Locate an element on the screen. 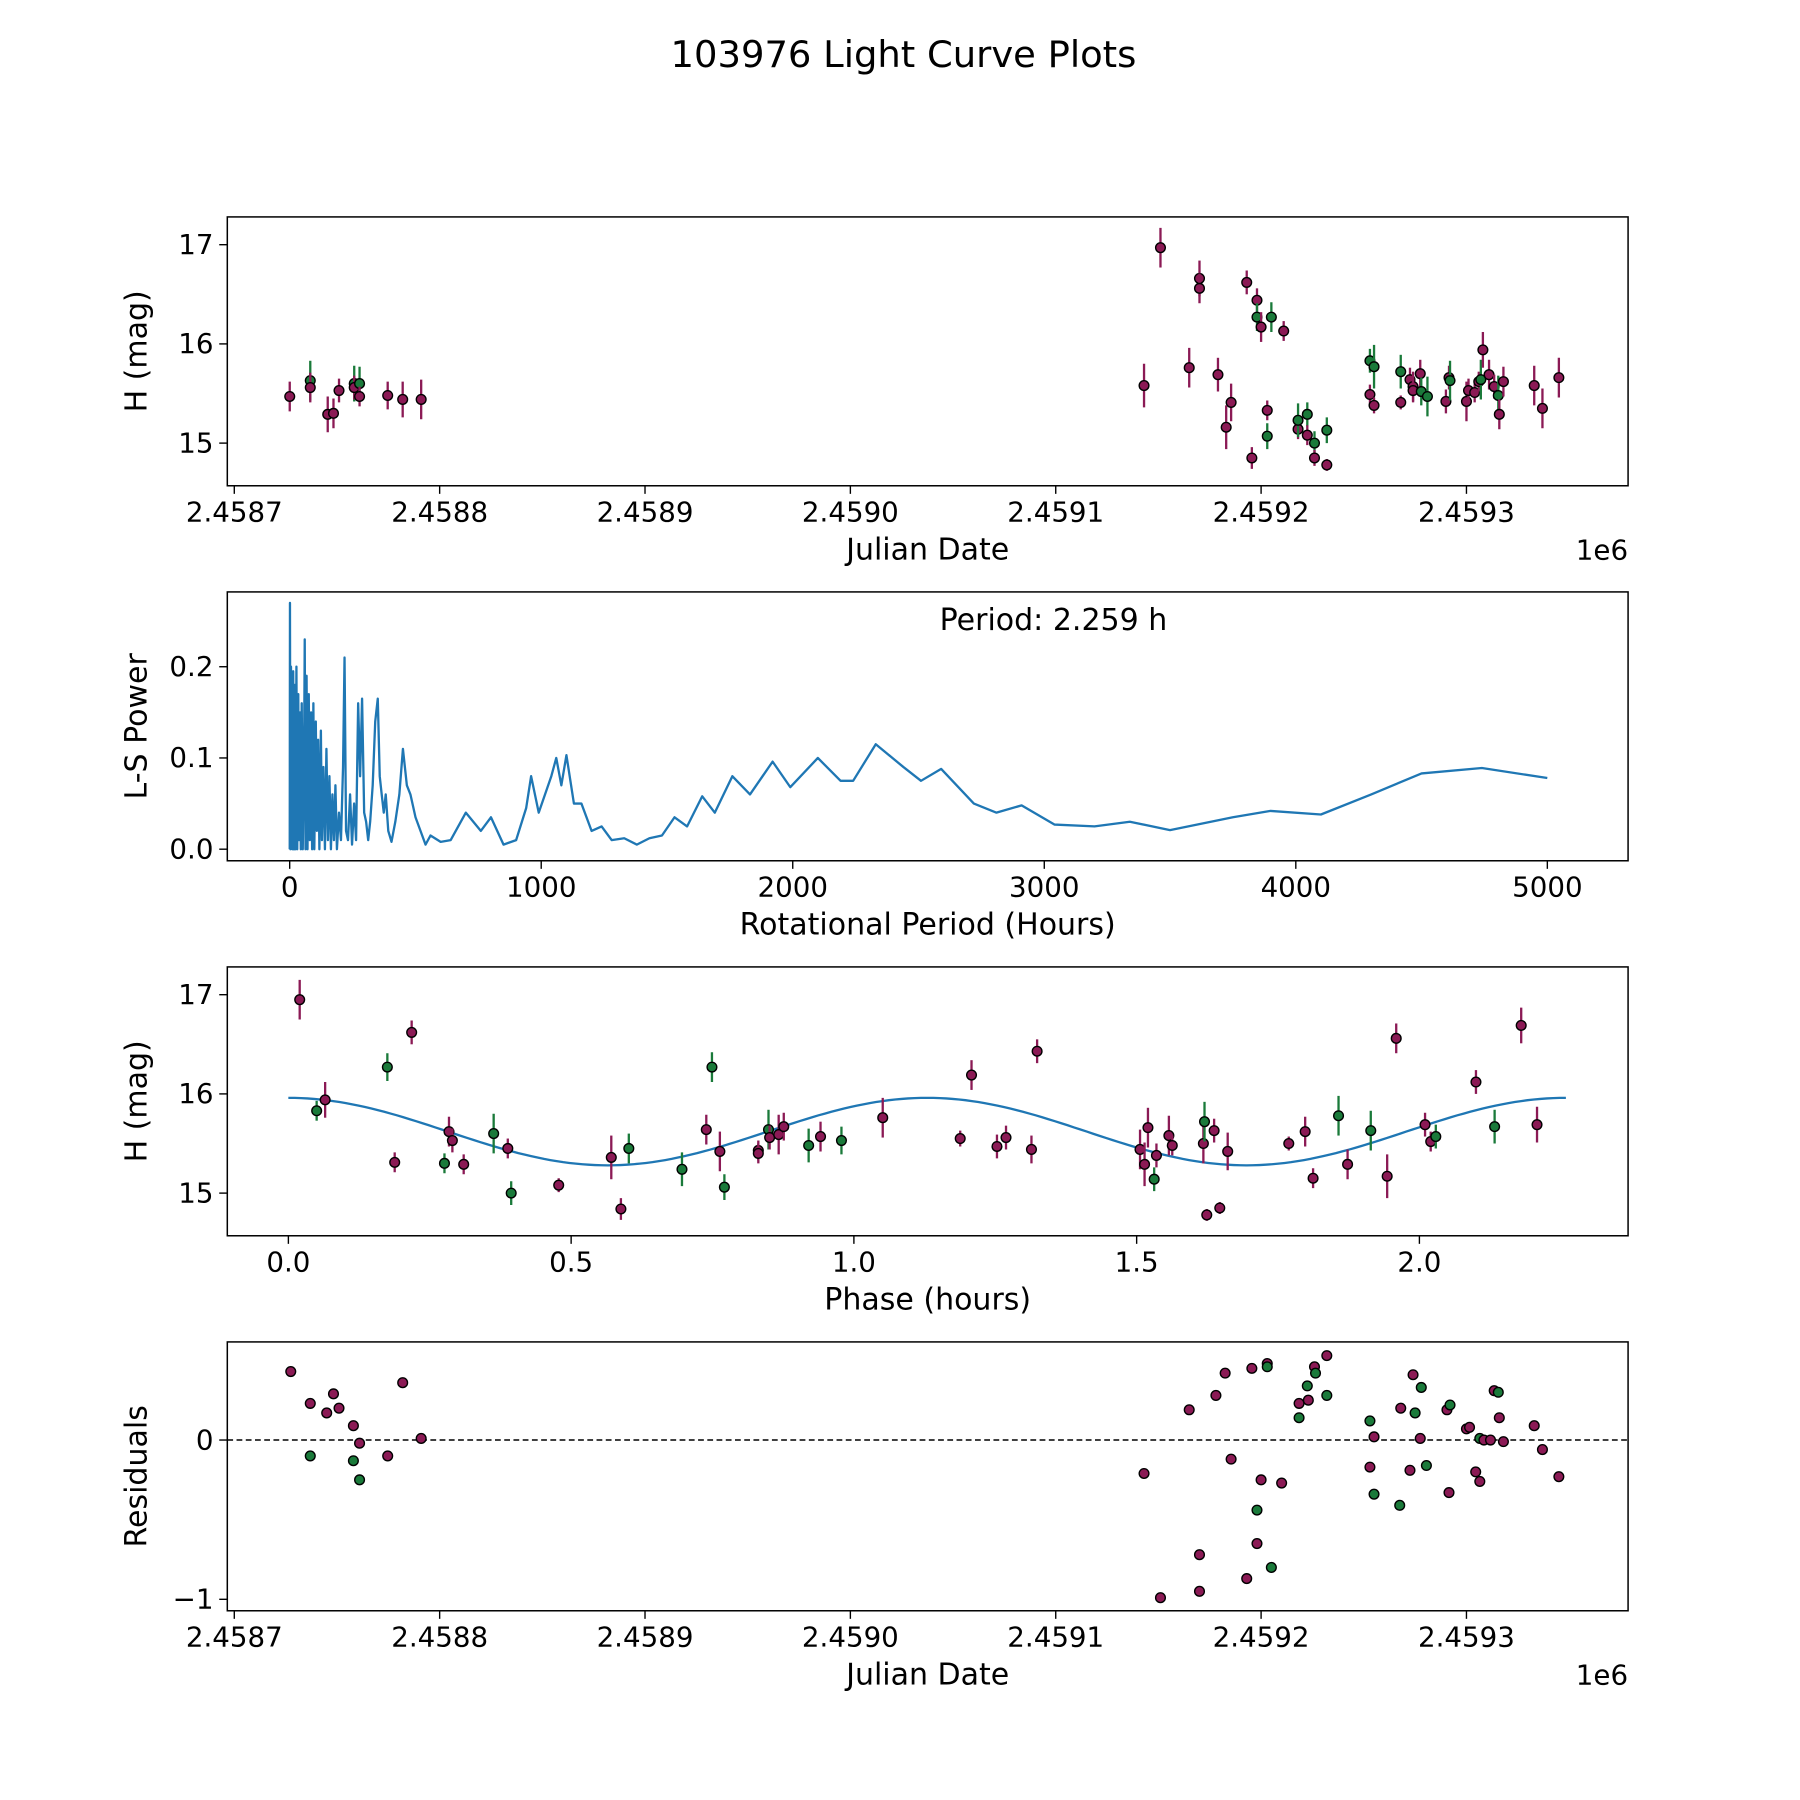  y-tick-label: 0.0 is located at coordinates (191, 848).